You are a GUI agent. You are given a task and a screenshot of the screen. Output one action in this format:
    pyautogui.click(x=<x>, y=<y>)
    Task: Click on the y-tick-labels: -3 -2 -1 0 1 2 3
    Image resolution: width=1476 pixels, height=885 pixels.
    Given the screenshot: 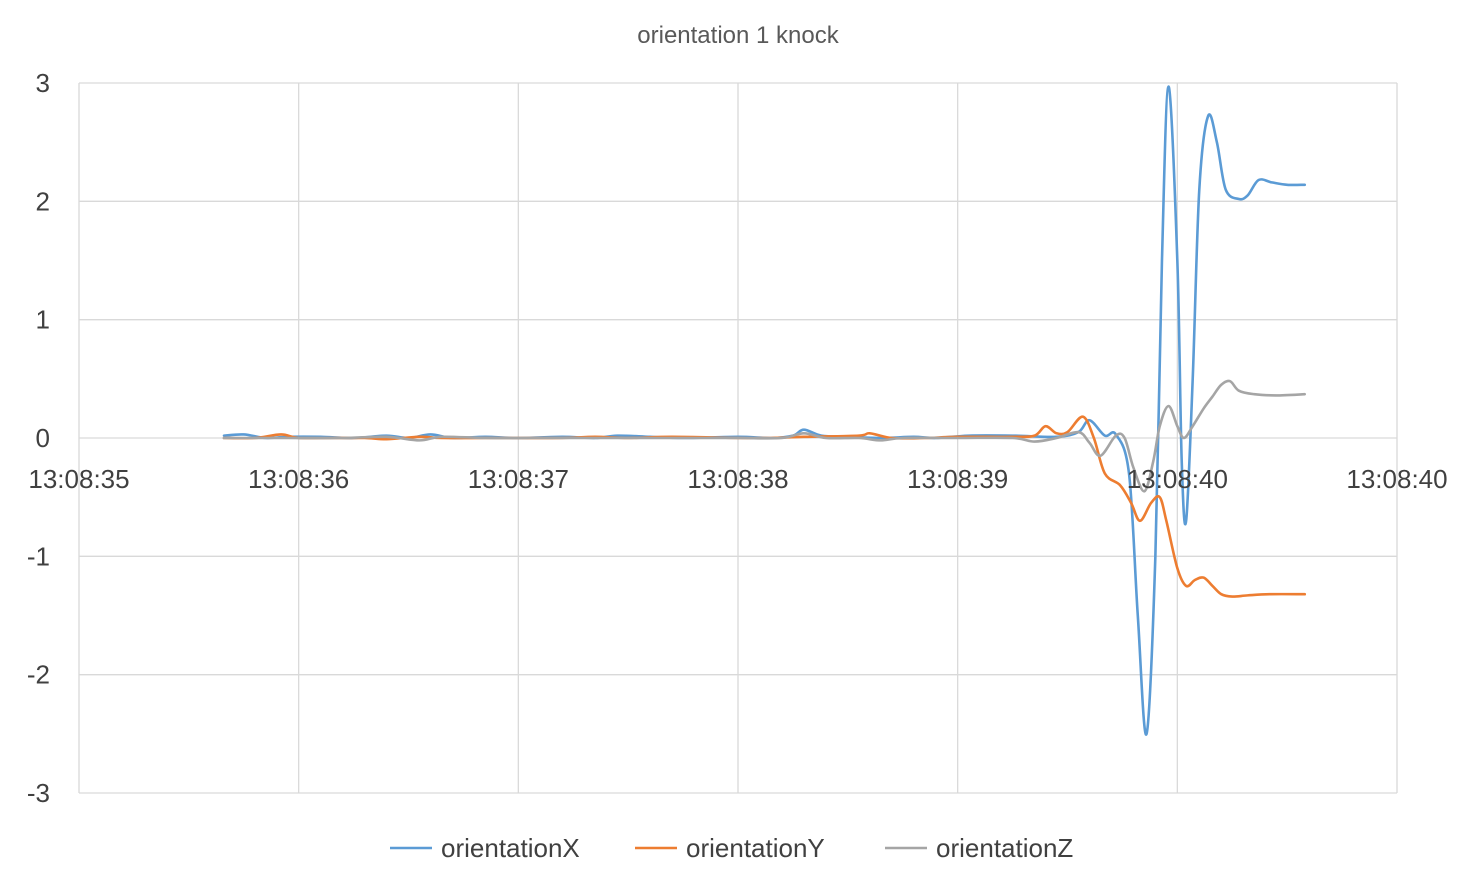 What is the action you would take?
    pyautogui.click(x=38, y=438)
    